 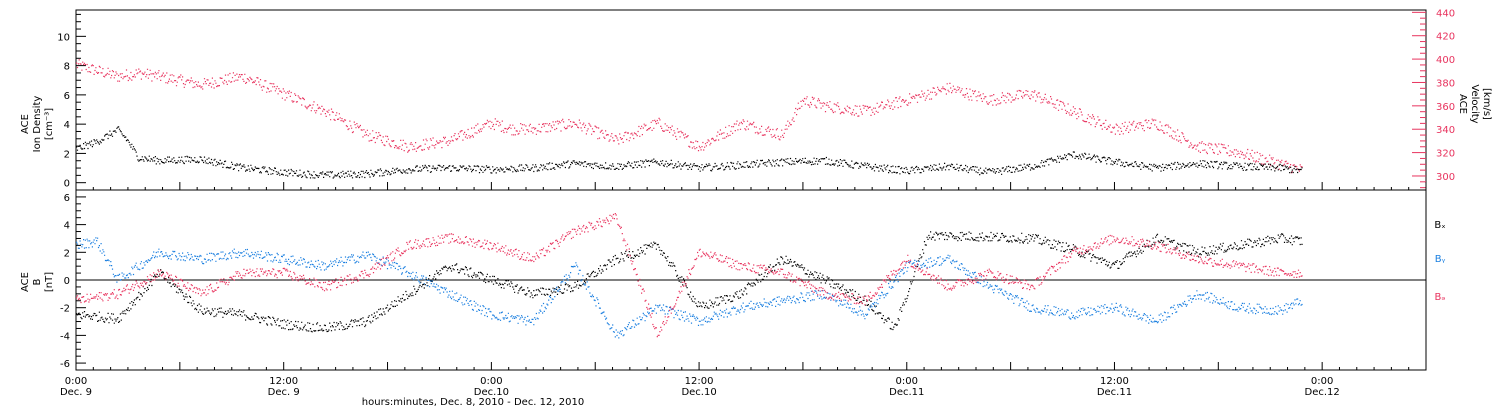 I want to click on b-tick-label: -4, so click(x=65, y=336).